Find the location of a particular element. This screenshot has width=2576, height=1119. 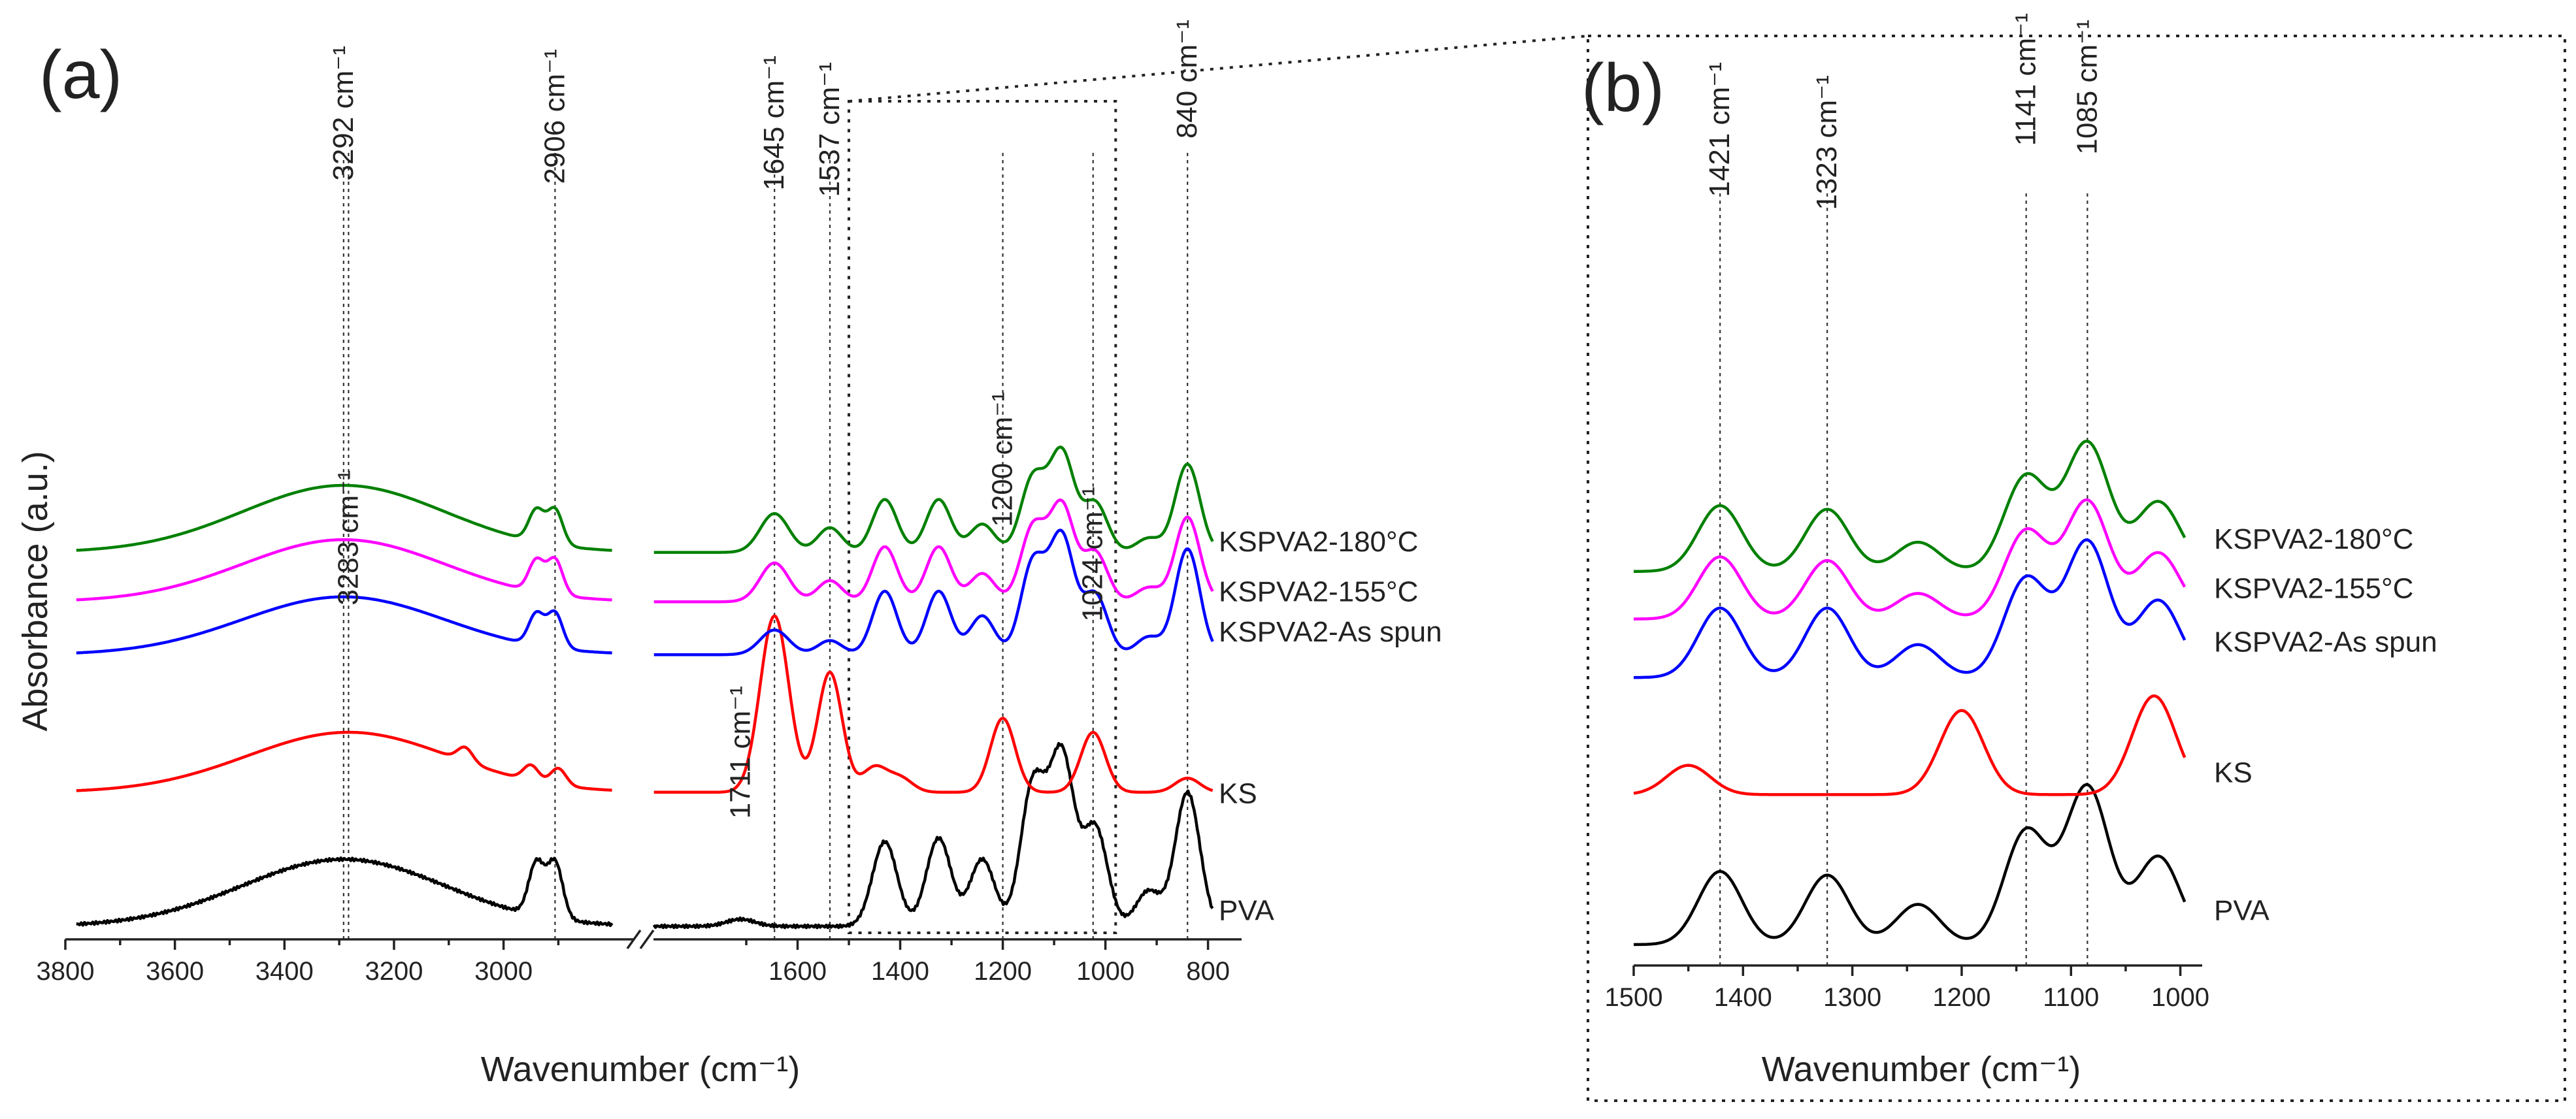

peak-label-1645: 1645 cm⁻¹ is located at coordinates (774, 123).